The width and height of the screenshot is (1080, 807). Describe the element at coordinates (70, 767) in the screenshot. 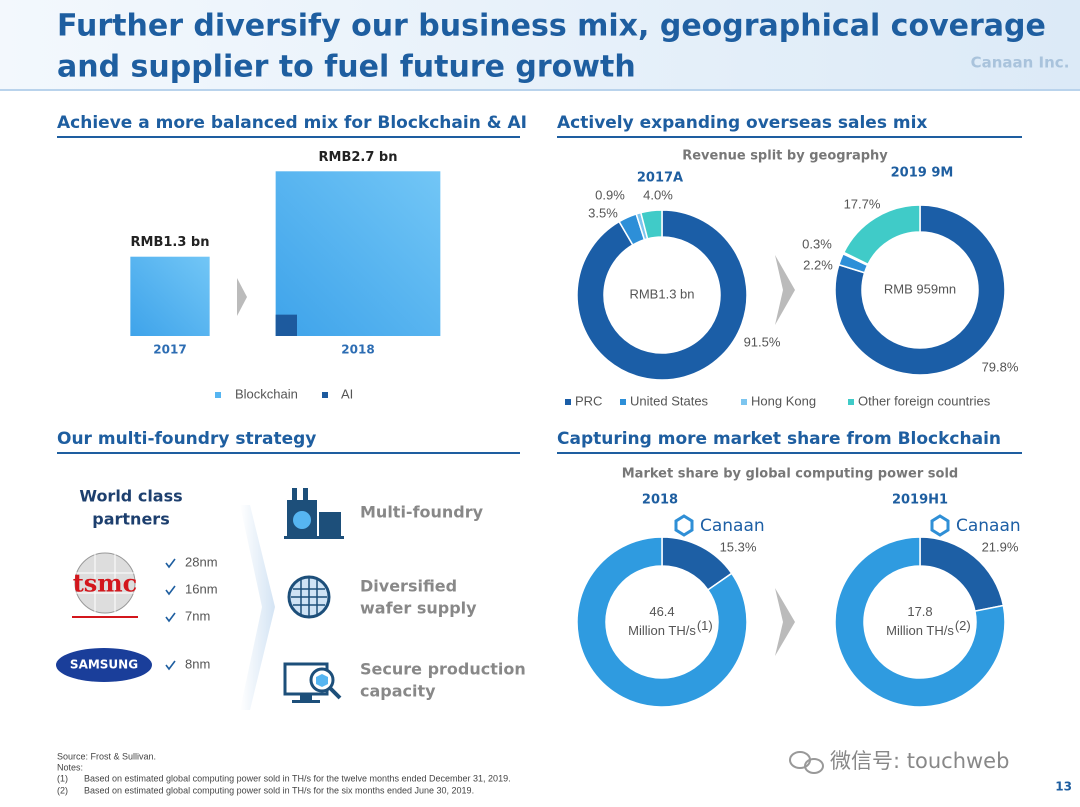

I see `notes-title: Notes:` at that location.